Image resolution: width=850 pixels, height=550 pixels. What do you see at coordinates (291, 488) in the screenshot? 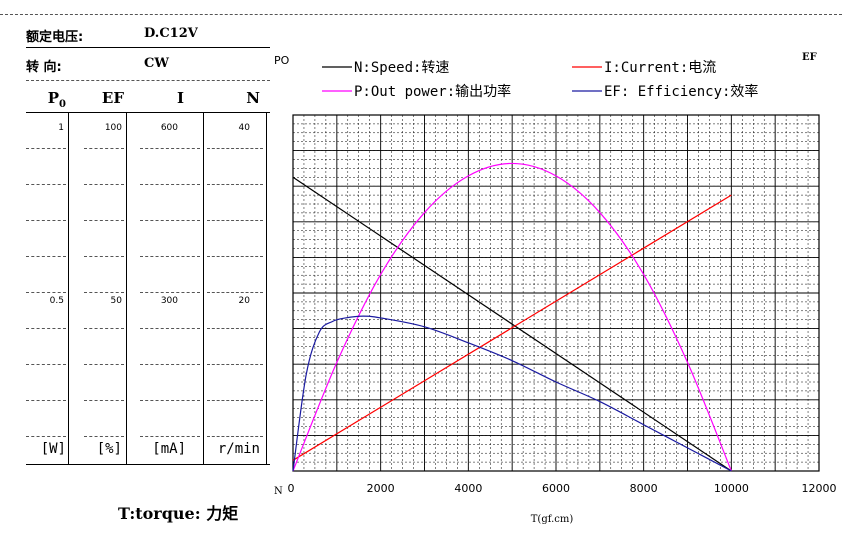
I see `x-tick-label: 0` at bounding box center [291, 488].